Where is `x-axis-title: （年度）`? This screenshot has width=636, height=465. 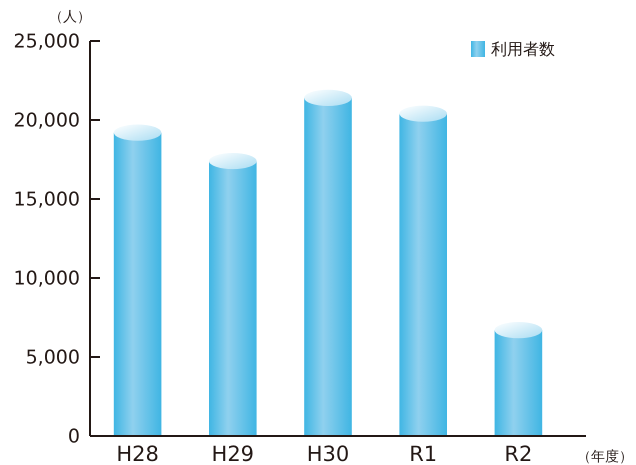 x-axis-title: （年度） is located at coordinates (605, 457).